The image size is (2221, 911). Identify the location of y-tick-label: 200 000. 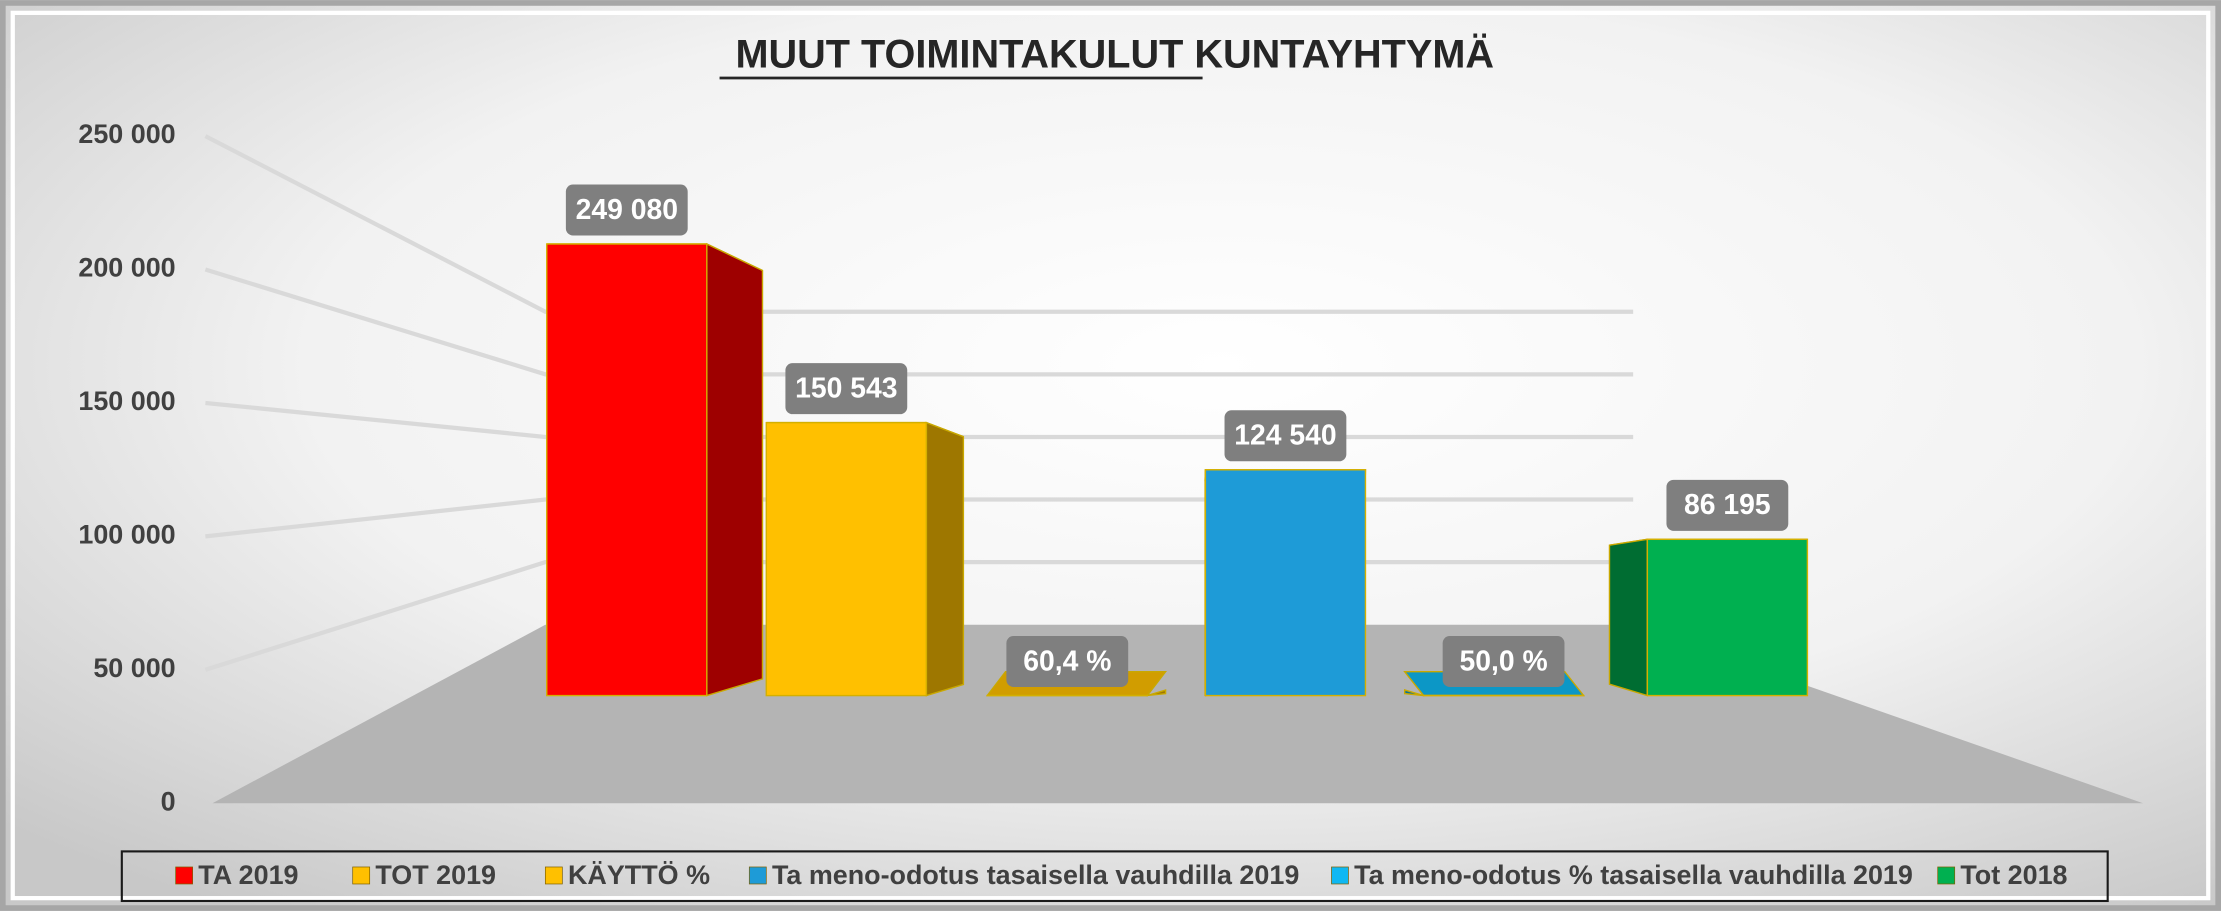
(126, 268).